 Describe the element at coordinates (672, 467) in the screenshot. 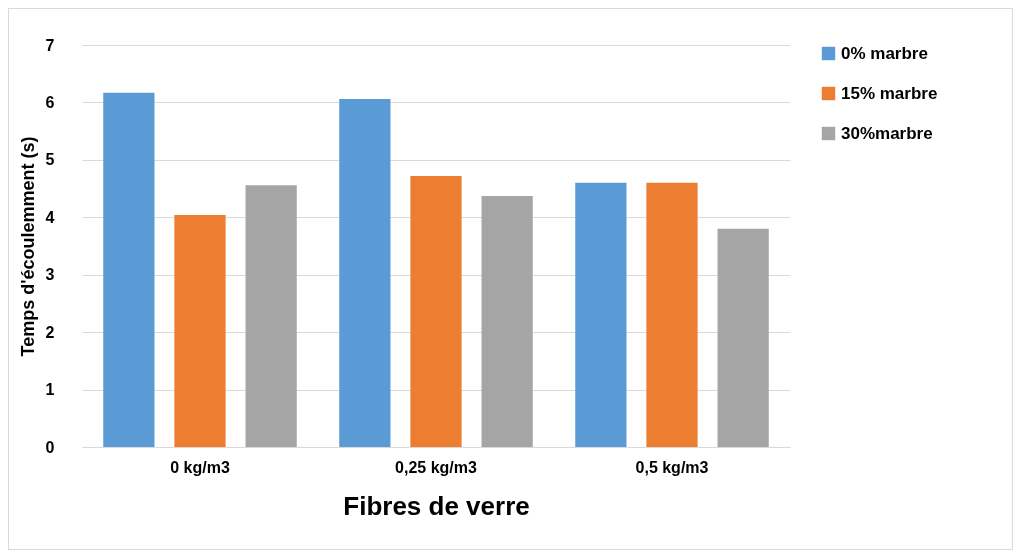

I see `x-tick-label: 0,5 kg/m3` at that location.